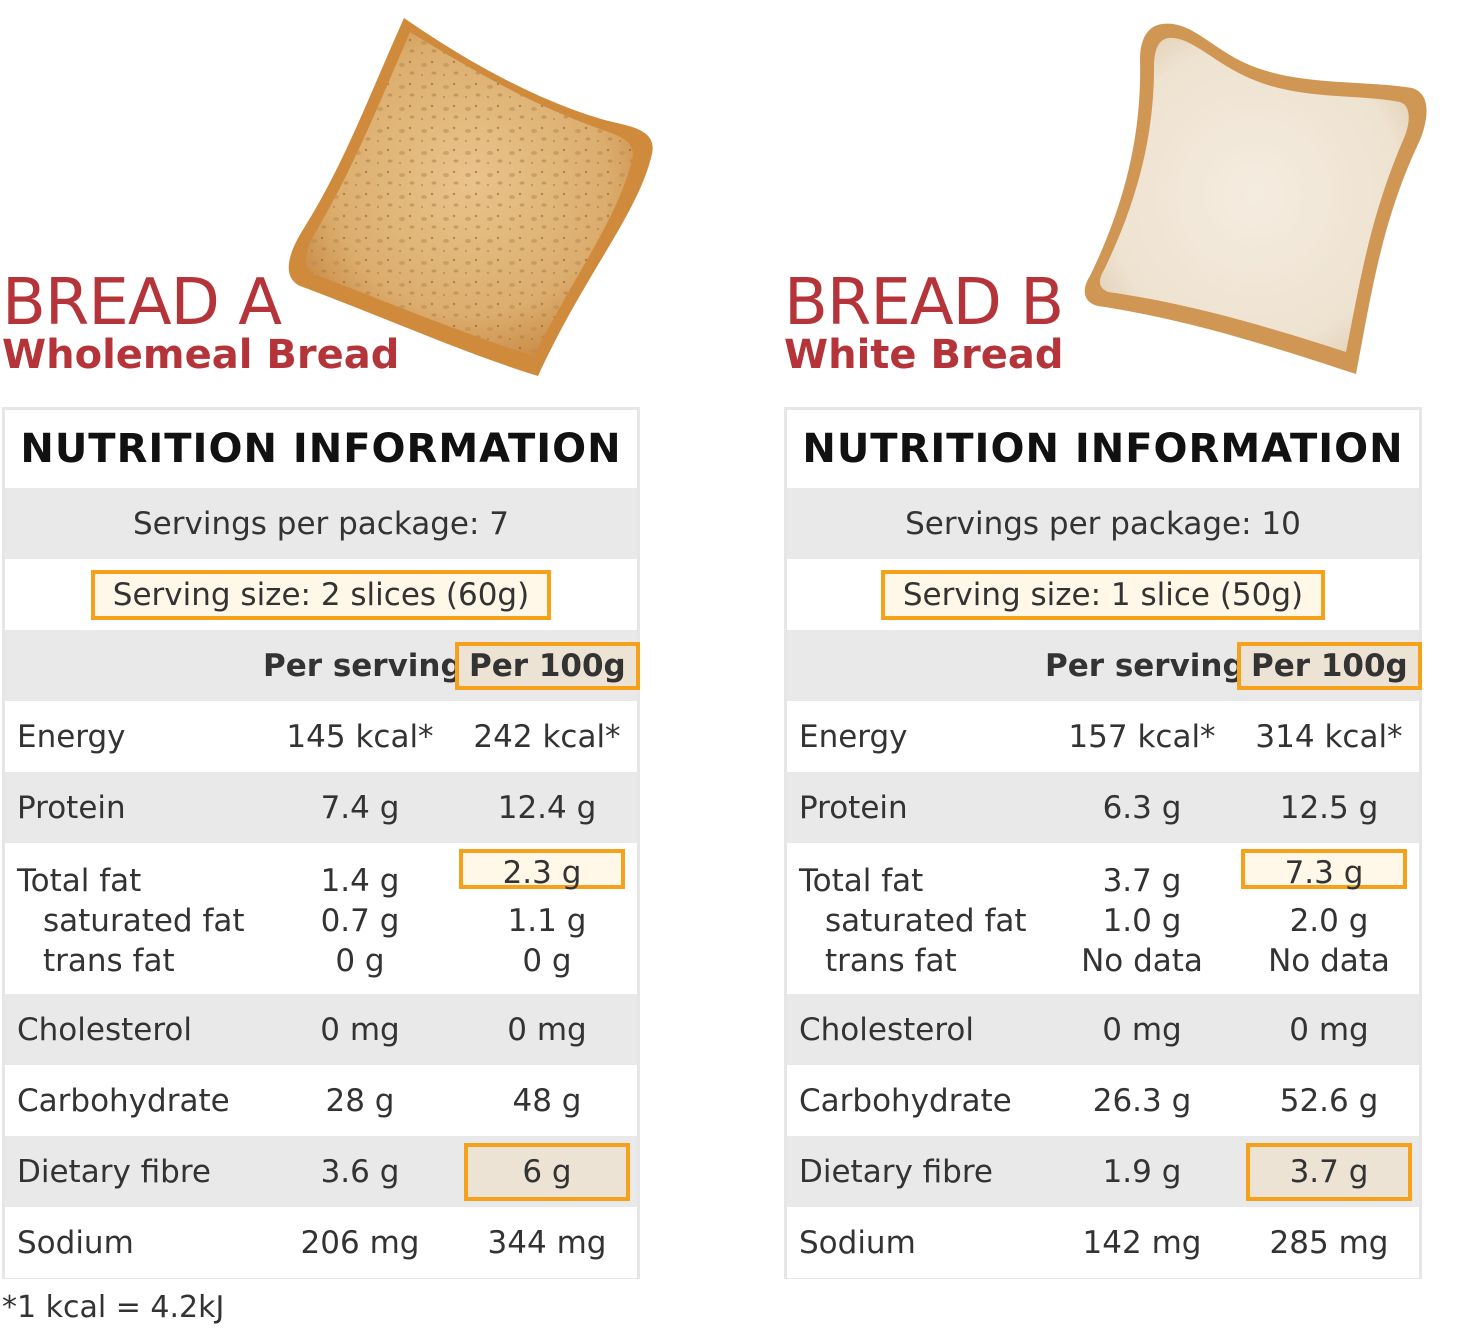 The image size is (1475, 1332). What do you see at coordinates (360, 1242) in the screenshot?
I see `sodium-per-serving: 206 mg` at bounding box center [360, 1242].